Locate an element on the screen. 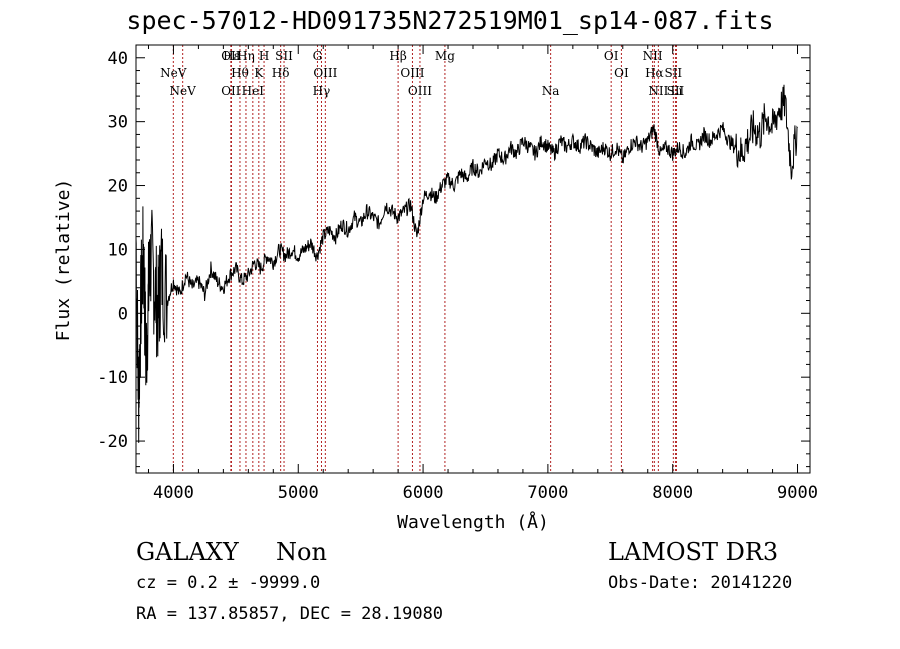 This screenshot has width=900, height=649. line-label: HeI is located at coordinates (253, 91).